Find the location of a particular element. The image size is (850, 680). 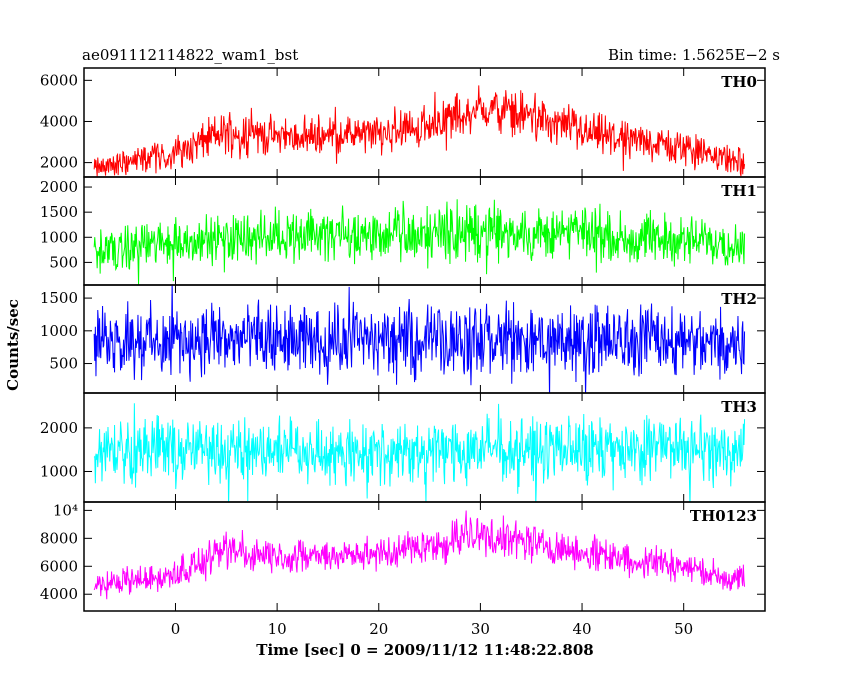

panel-th3: 1000 2000 TH3 is located at coordinates (403, 447).